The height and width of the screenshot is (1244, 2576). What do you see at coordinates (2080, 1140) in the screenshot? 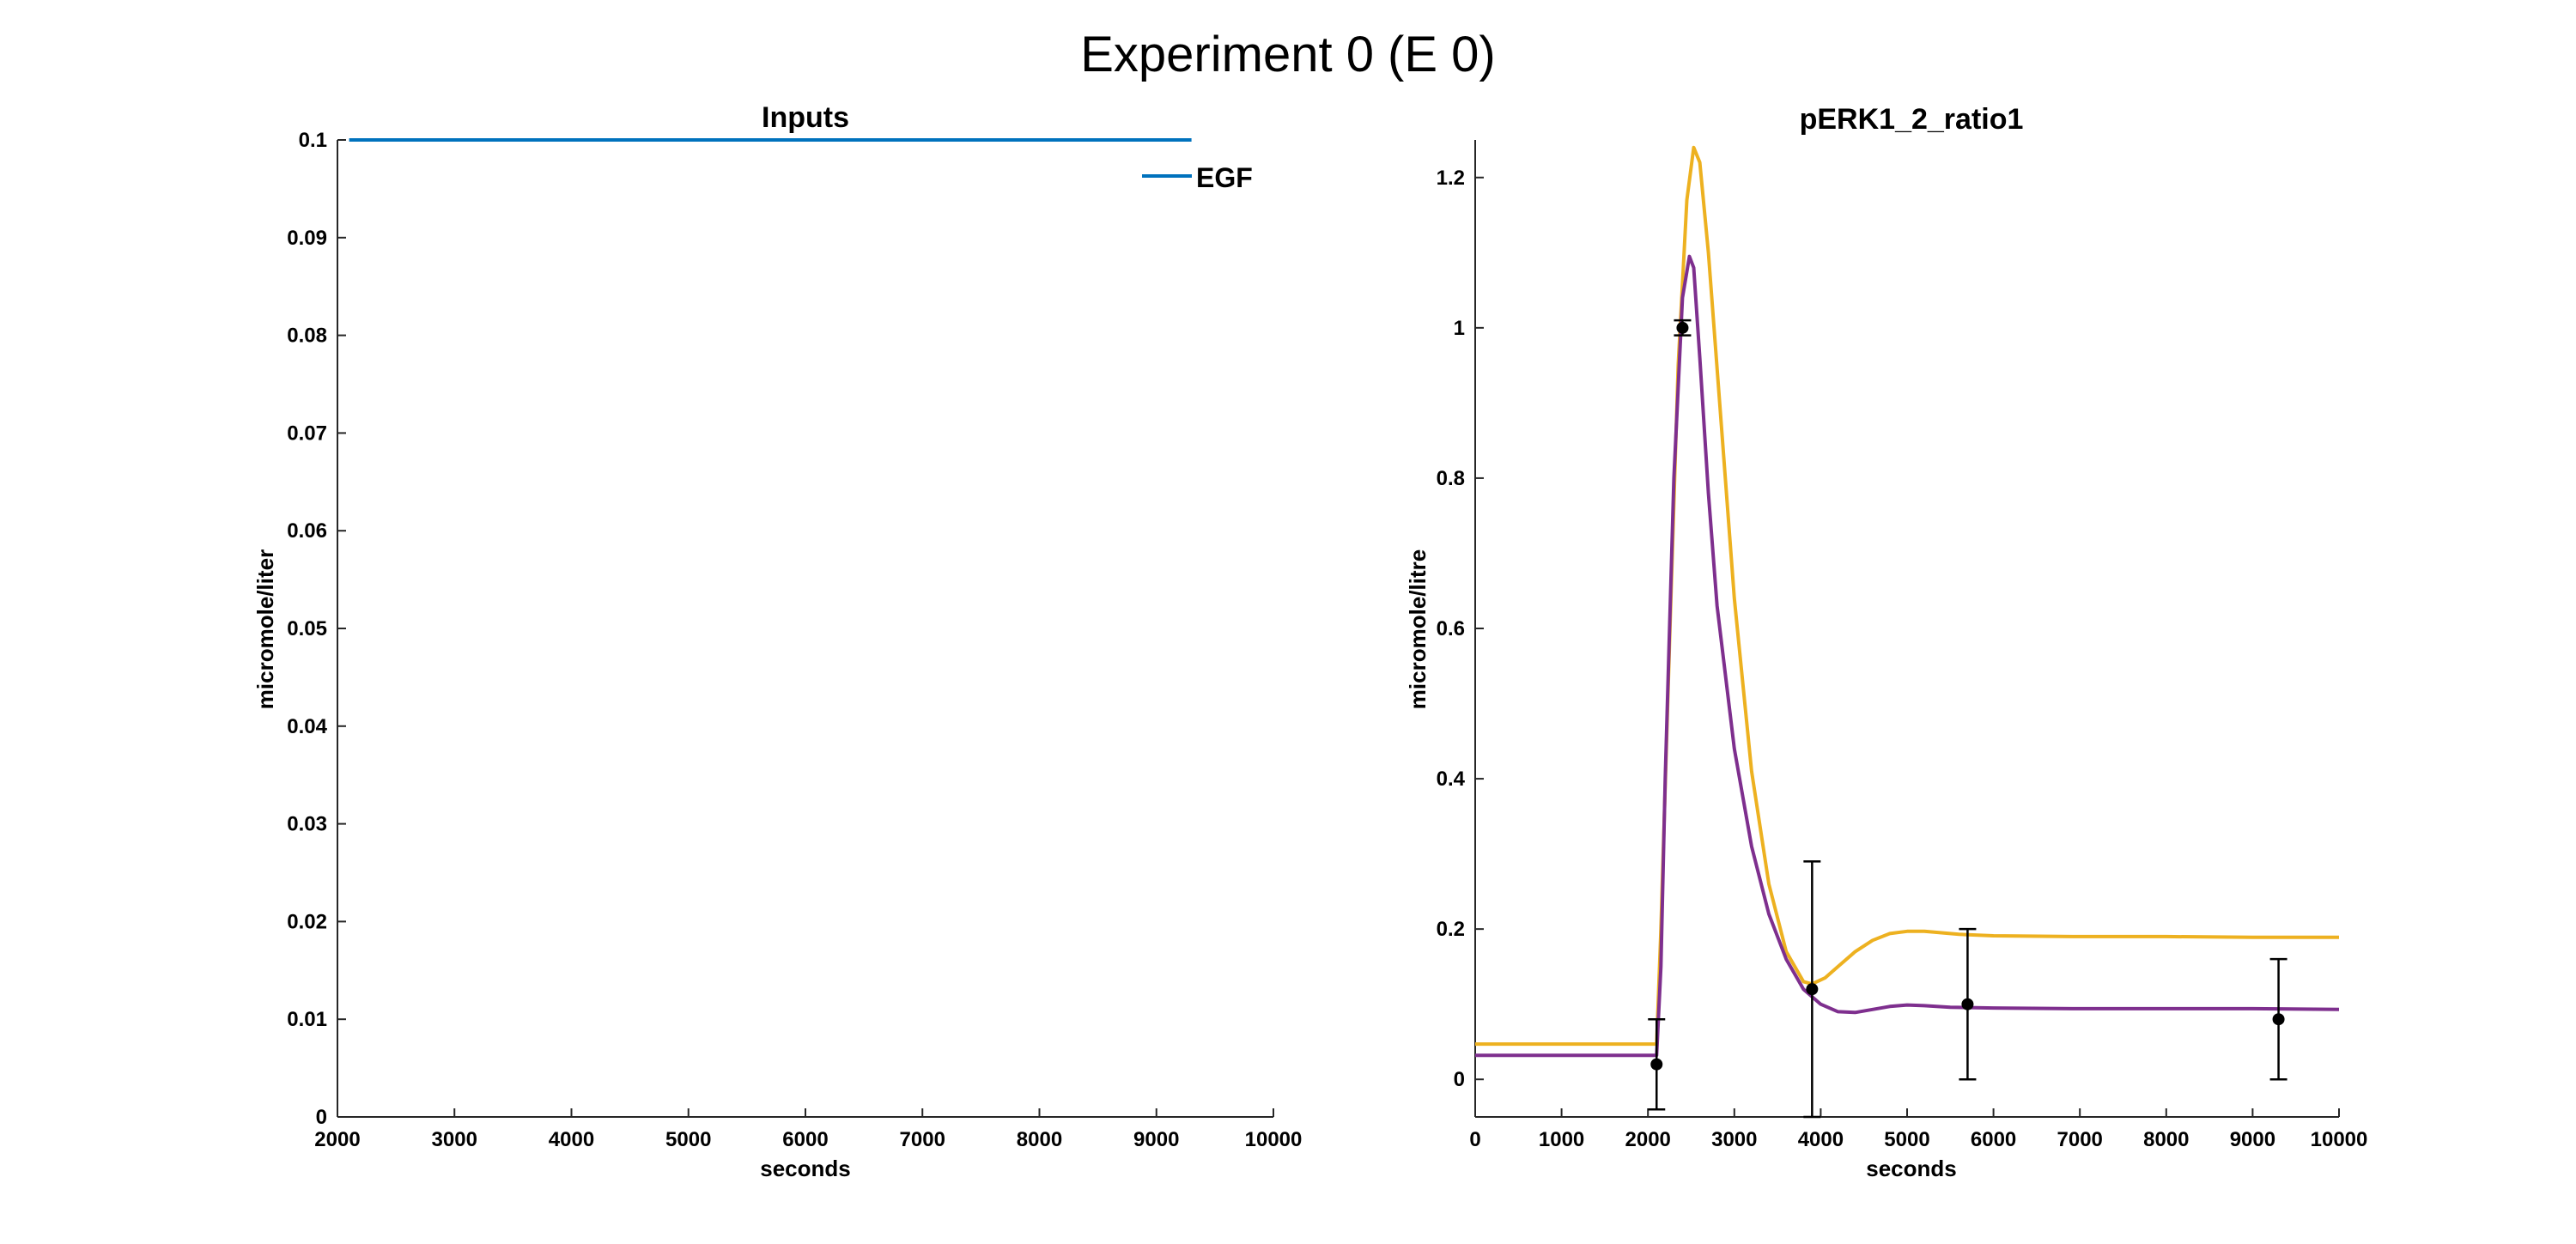
I see `perk-x-tick-label: 7000` at bounding box center [2080, 1140].